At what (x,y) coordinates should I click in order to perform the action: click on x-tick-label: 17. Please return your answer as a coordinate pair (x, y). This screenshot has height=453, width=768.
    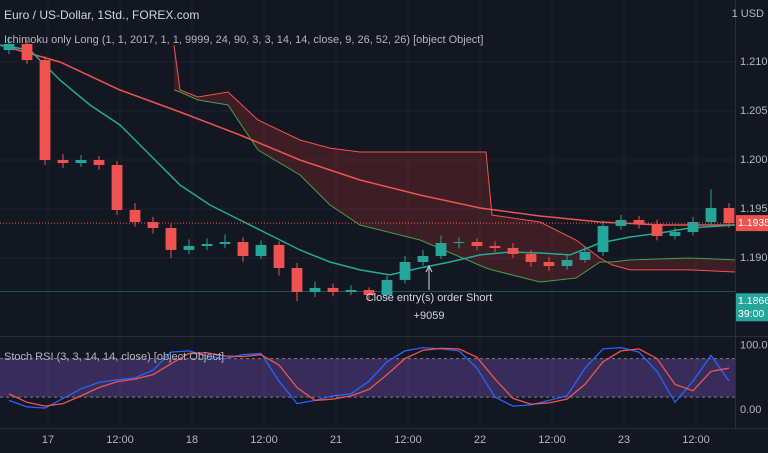
    Looking at the image, I should click on (48, 440).